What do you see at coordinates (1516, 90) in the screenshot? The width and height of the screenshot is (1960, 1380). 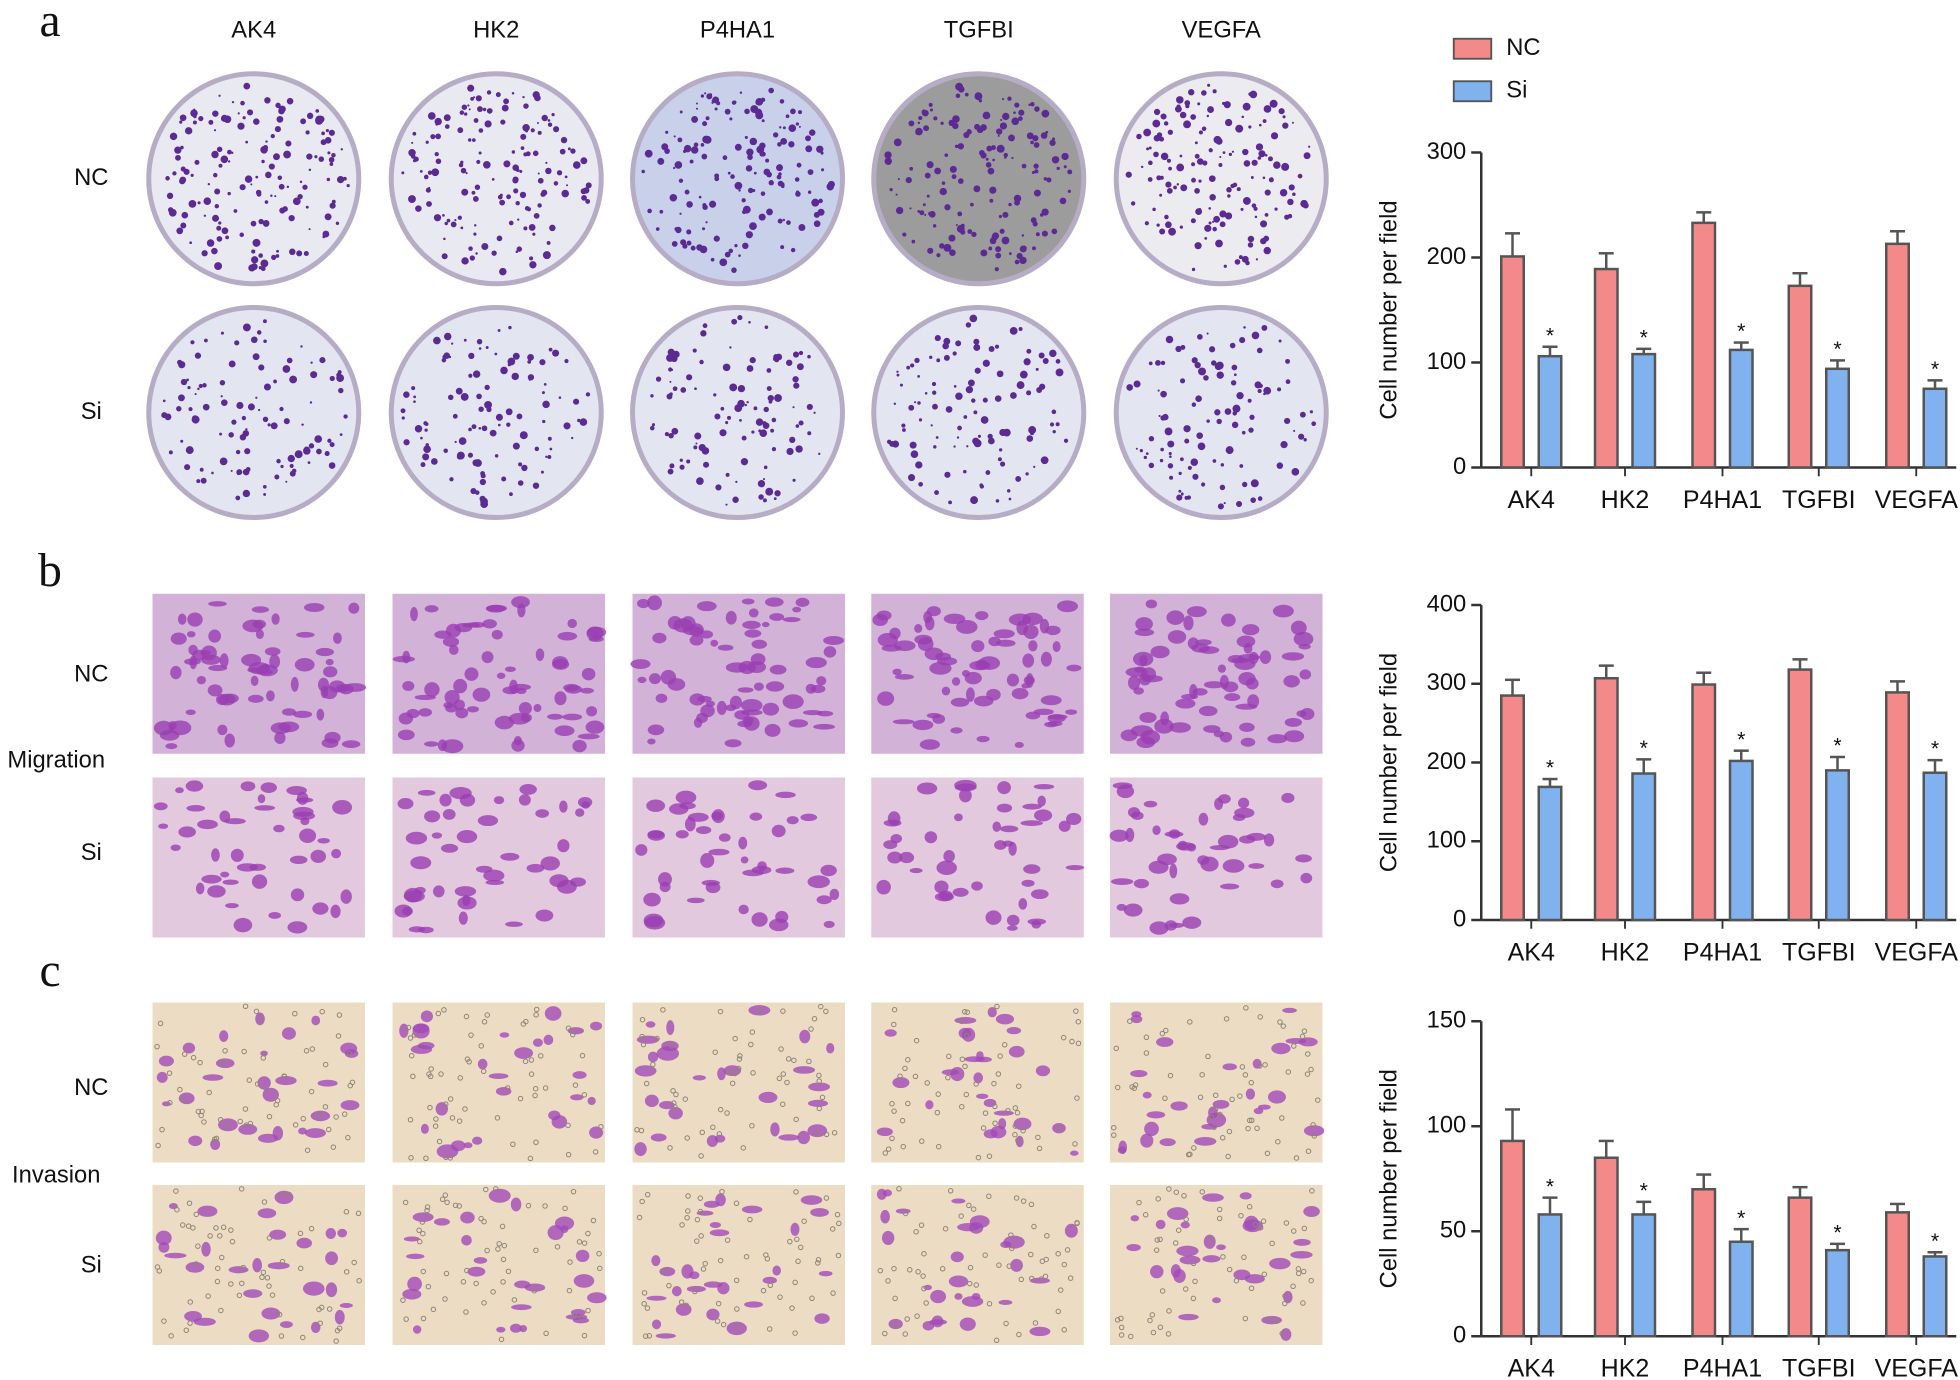 I see `legend-label: Si` at bounding box center [1516, 90].